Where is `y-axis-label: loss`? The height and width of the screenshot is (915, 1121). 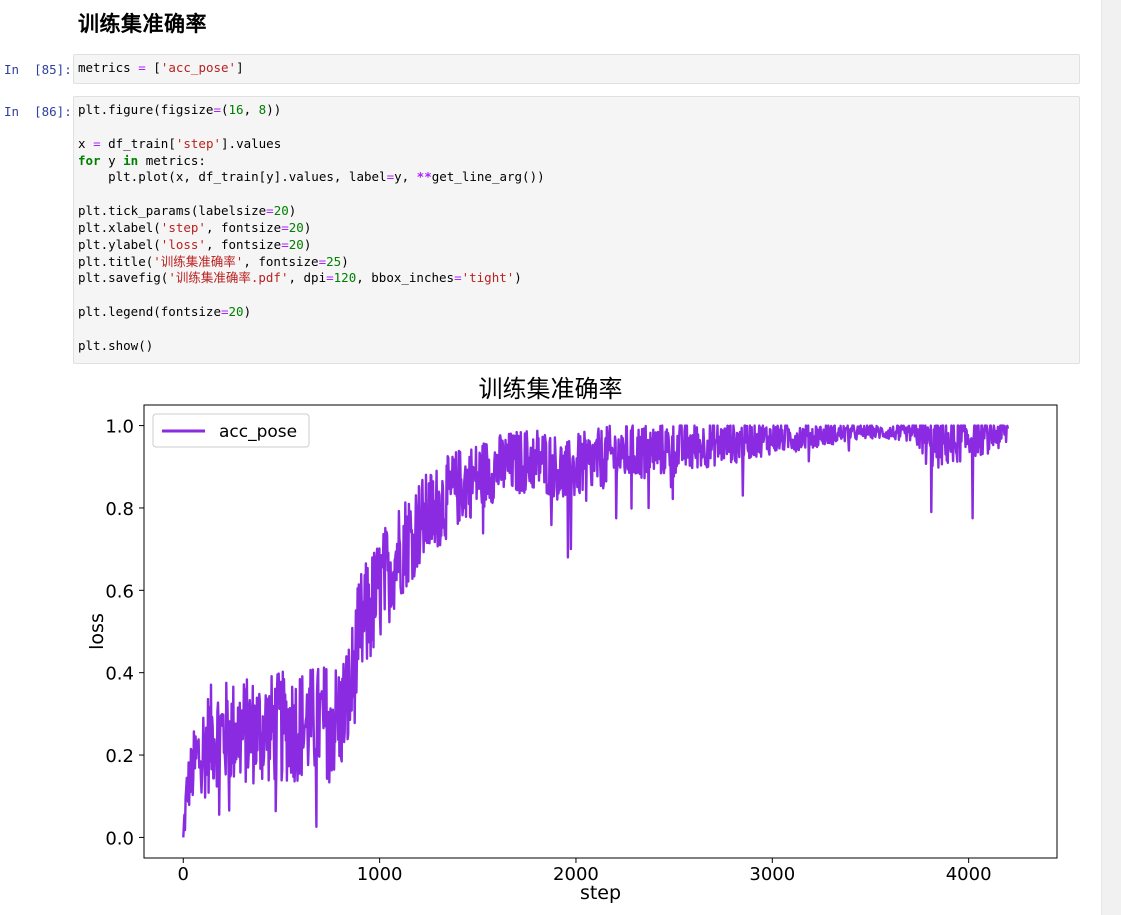
y-axis-label: loss is located at coordinates (97, 631).